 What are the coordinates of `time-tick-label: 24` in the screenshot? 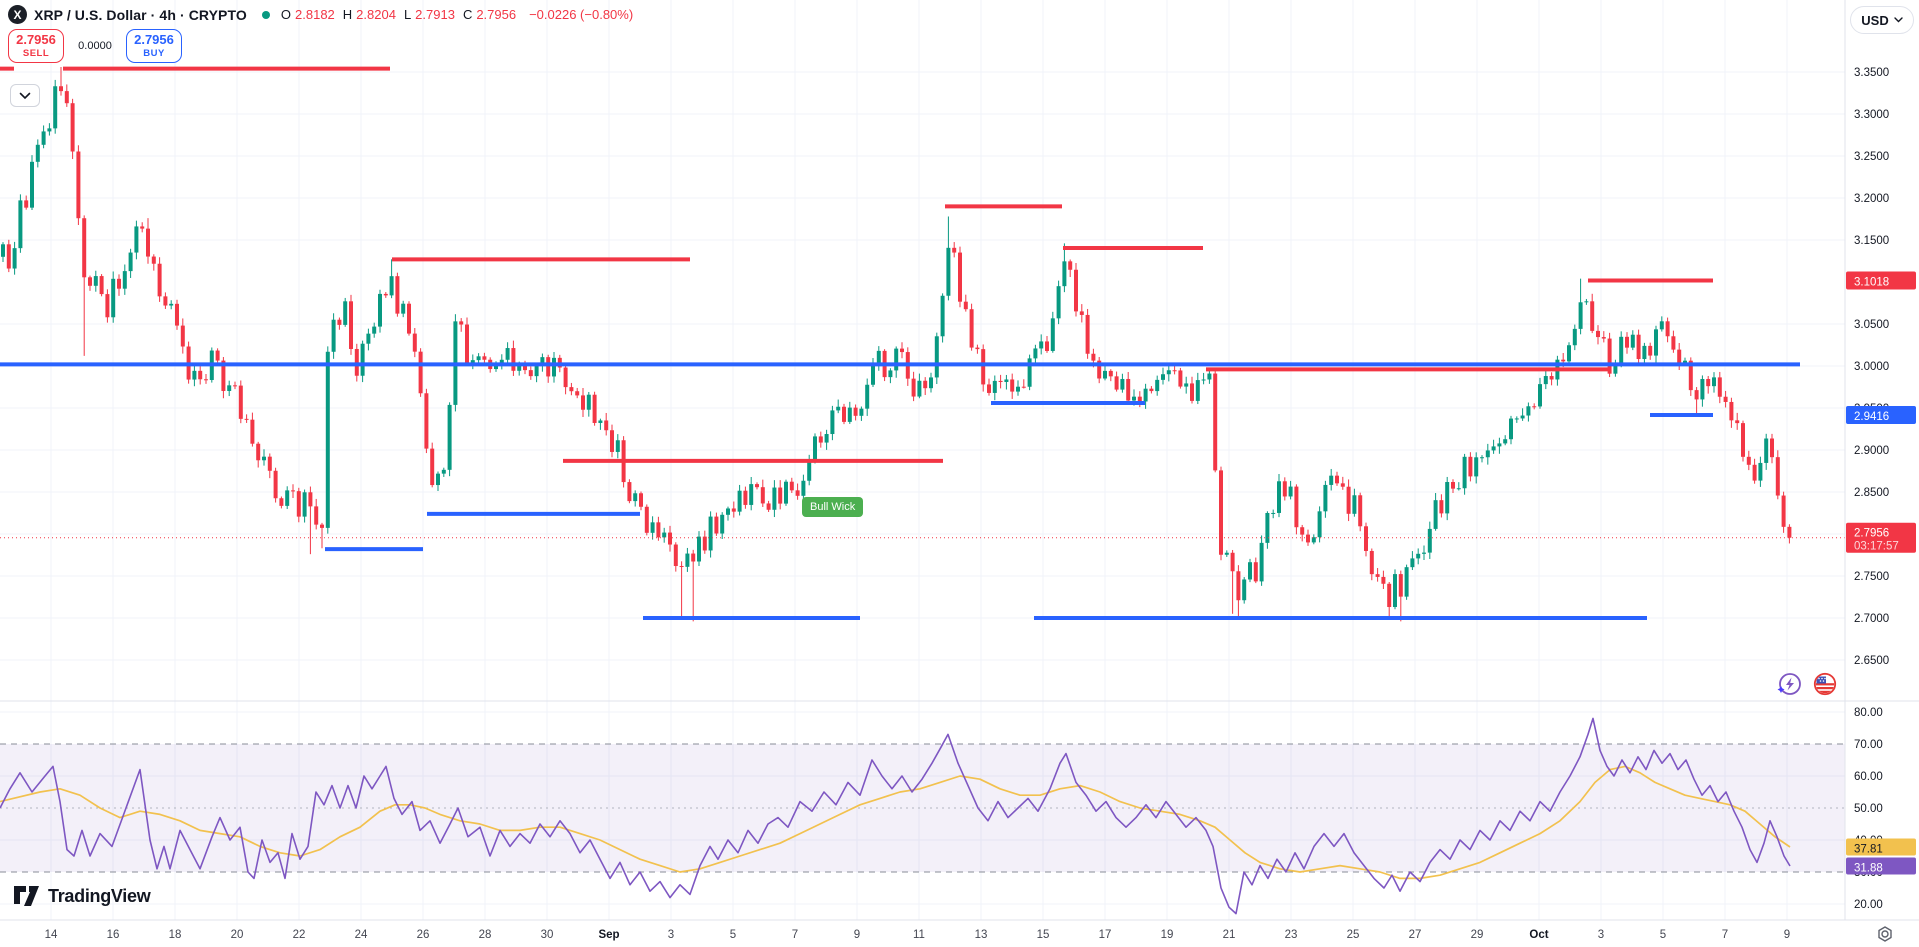 It's located at (361, 935).